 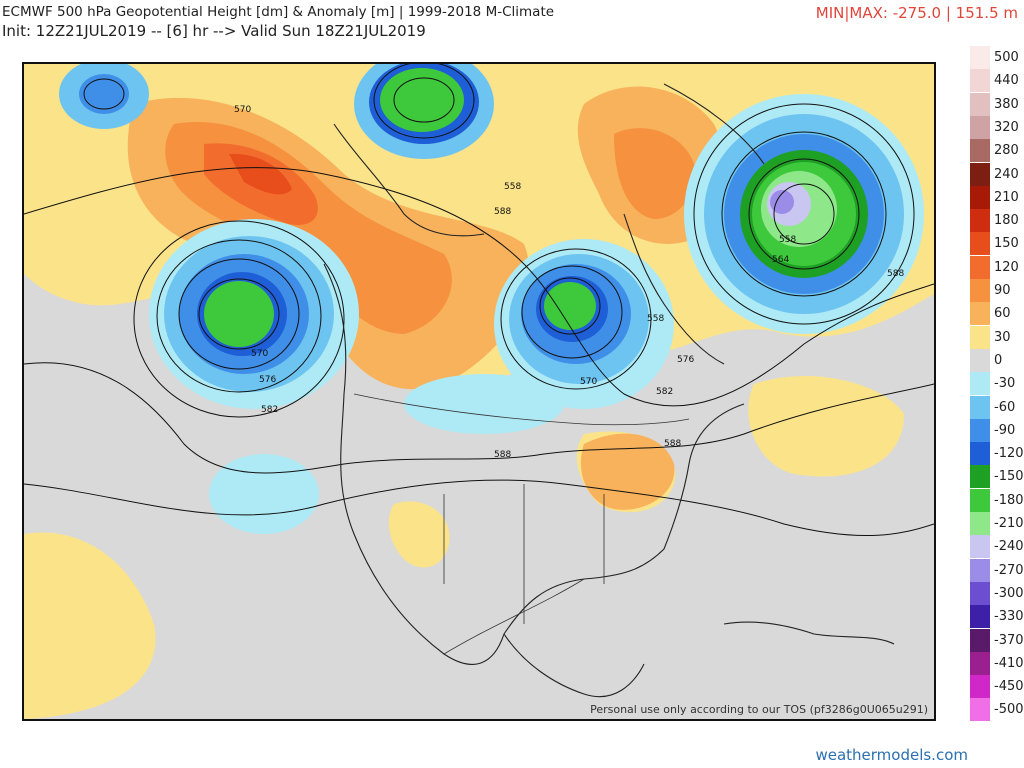 What do you see at coordinates (1009, 640) in the screenshot?
I see `legend-label: -370` at bounding box center [1009, 640].